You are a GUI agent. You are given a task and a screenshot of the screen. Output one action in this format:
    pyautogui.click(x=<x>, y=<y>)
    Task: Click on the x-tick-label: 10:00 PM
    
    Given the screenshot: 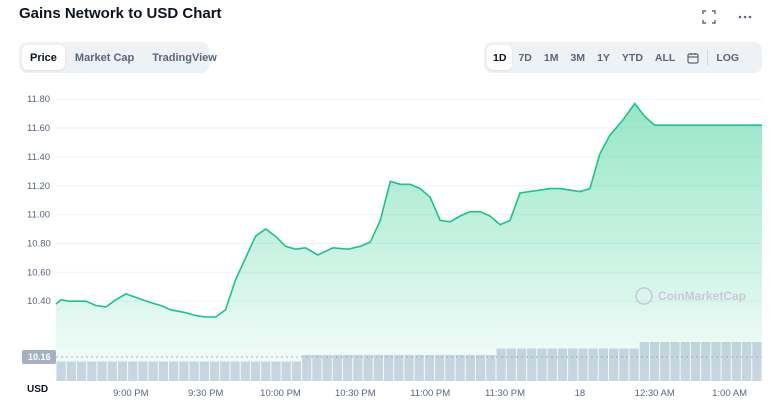 What is the action you would take?
    pyautogui.click(x=280, y=393)
    